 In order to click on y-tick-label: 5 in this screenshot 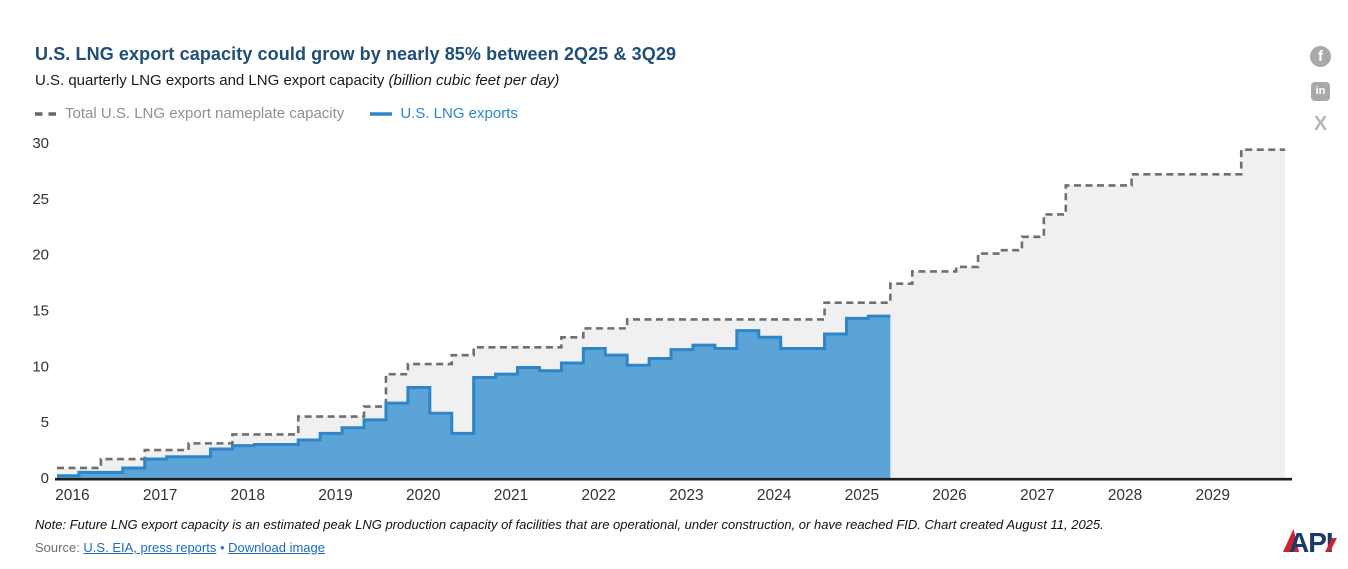, I will do `click(45, 422)`.